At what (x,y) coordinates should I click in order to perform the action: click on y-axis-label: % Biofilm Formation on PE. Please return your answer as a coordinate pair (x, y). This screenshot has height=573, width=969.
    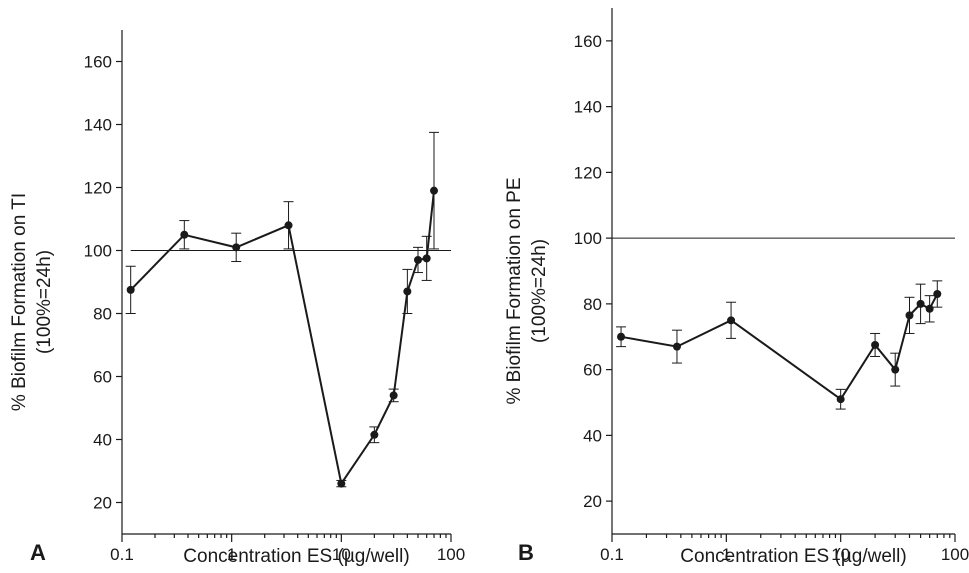
    Looking at the image, I should click on (514, 290).